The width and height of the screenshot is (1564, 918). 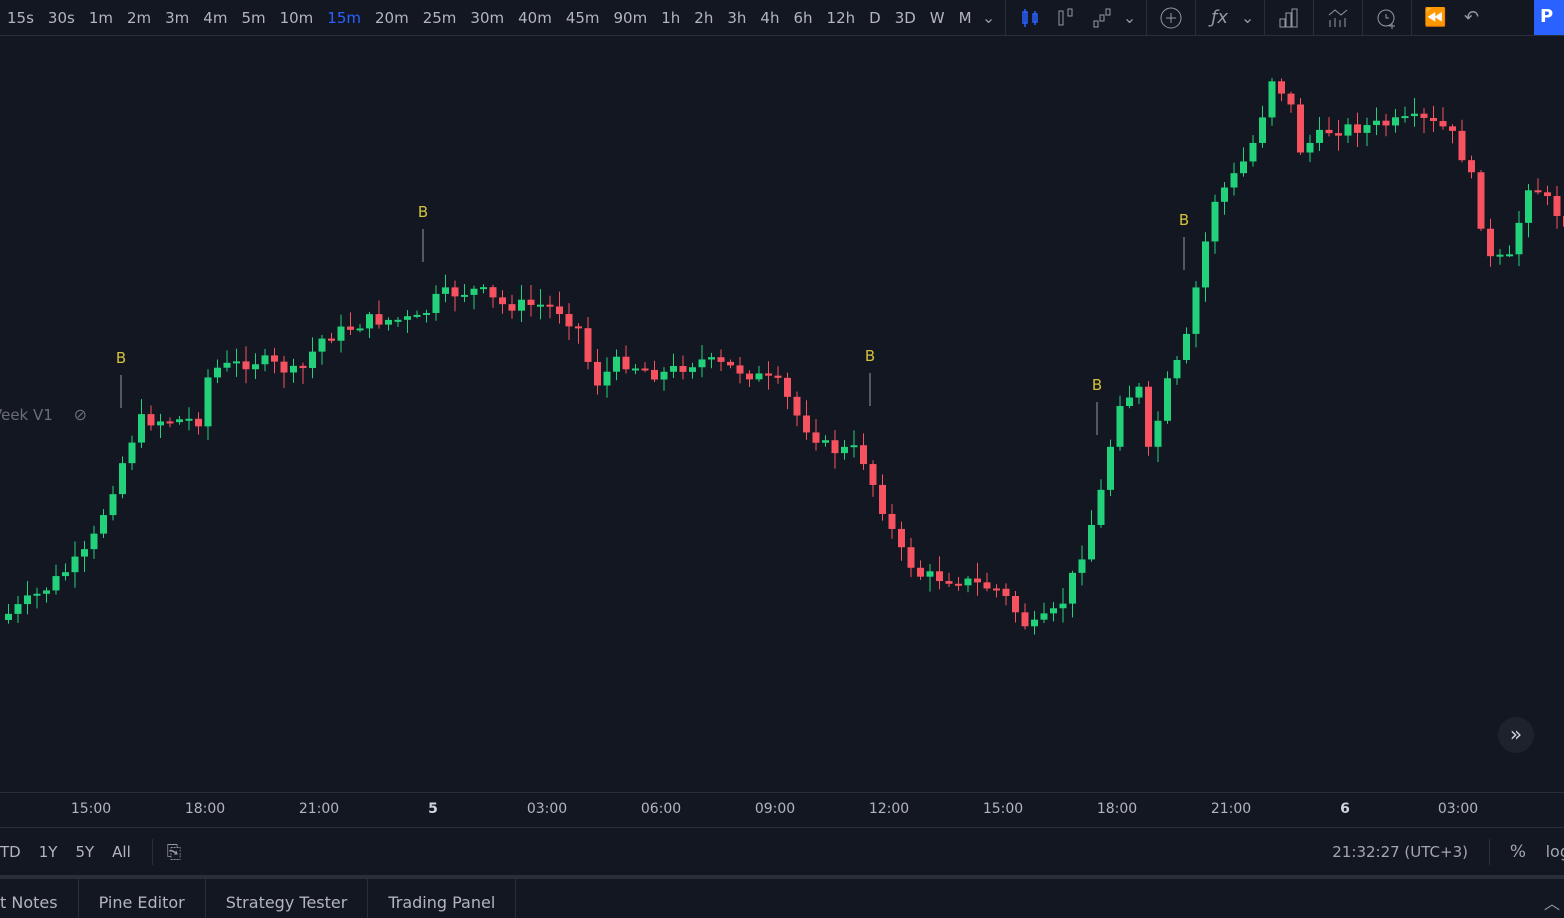 I want to click on panel-resize-handle, so click(x=782, y=877).